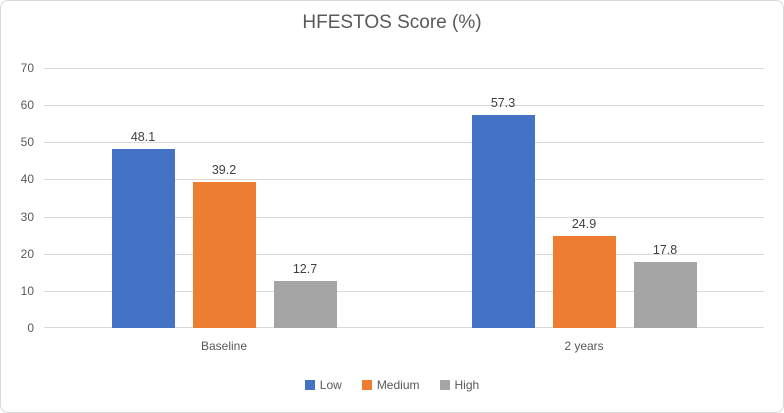 This screenshot has height=413, width=784. What do you see at coordinates (27, 253) in the screenshot?
I see `y-tick-label: 20` at bounding box center [27, 253].